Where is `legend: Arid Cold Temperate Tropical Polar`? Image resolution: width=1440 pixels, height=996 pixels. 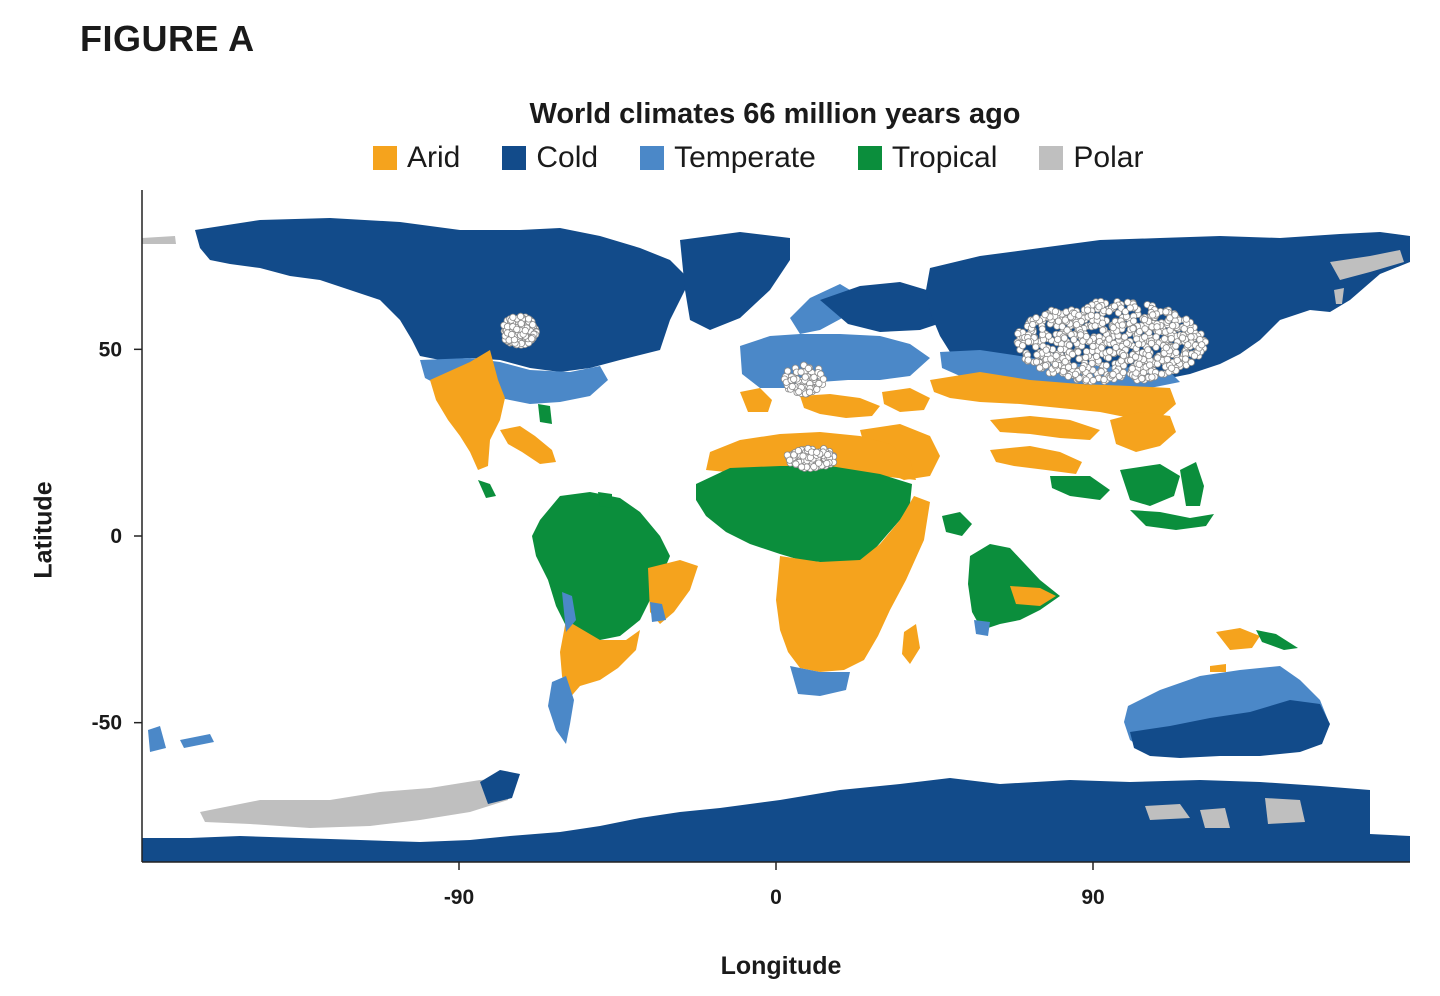 legend: Arid Cold Temperate Tropical Polar is located at coordinates (758, 158).